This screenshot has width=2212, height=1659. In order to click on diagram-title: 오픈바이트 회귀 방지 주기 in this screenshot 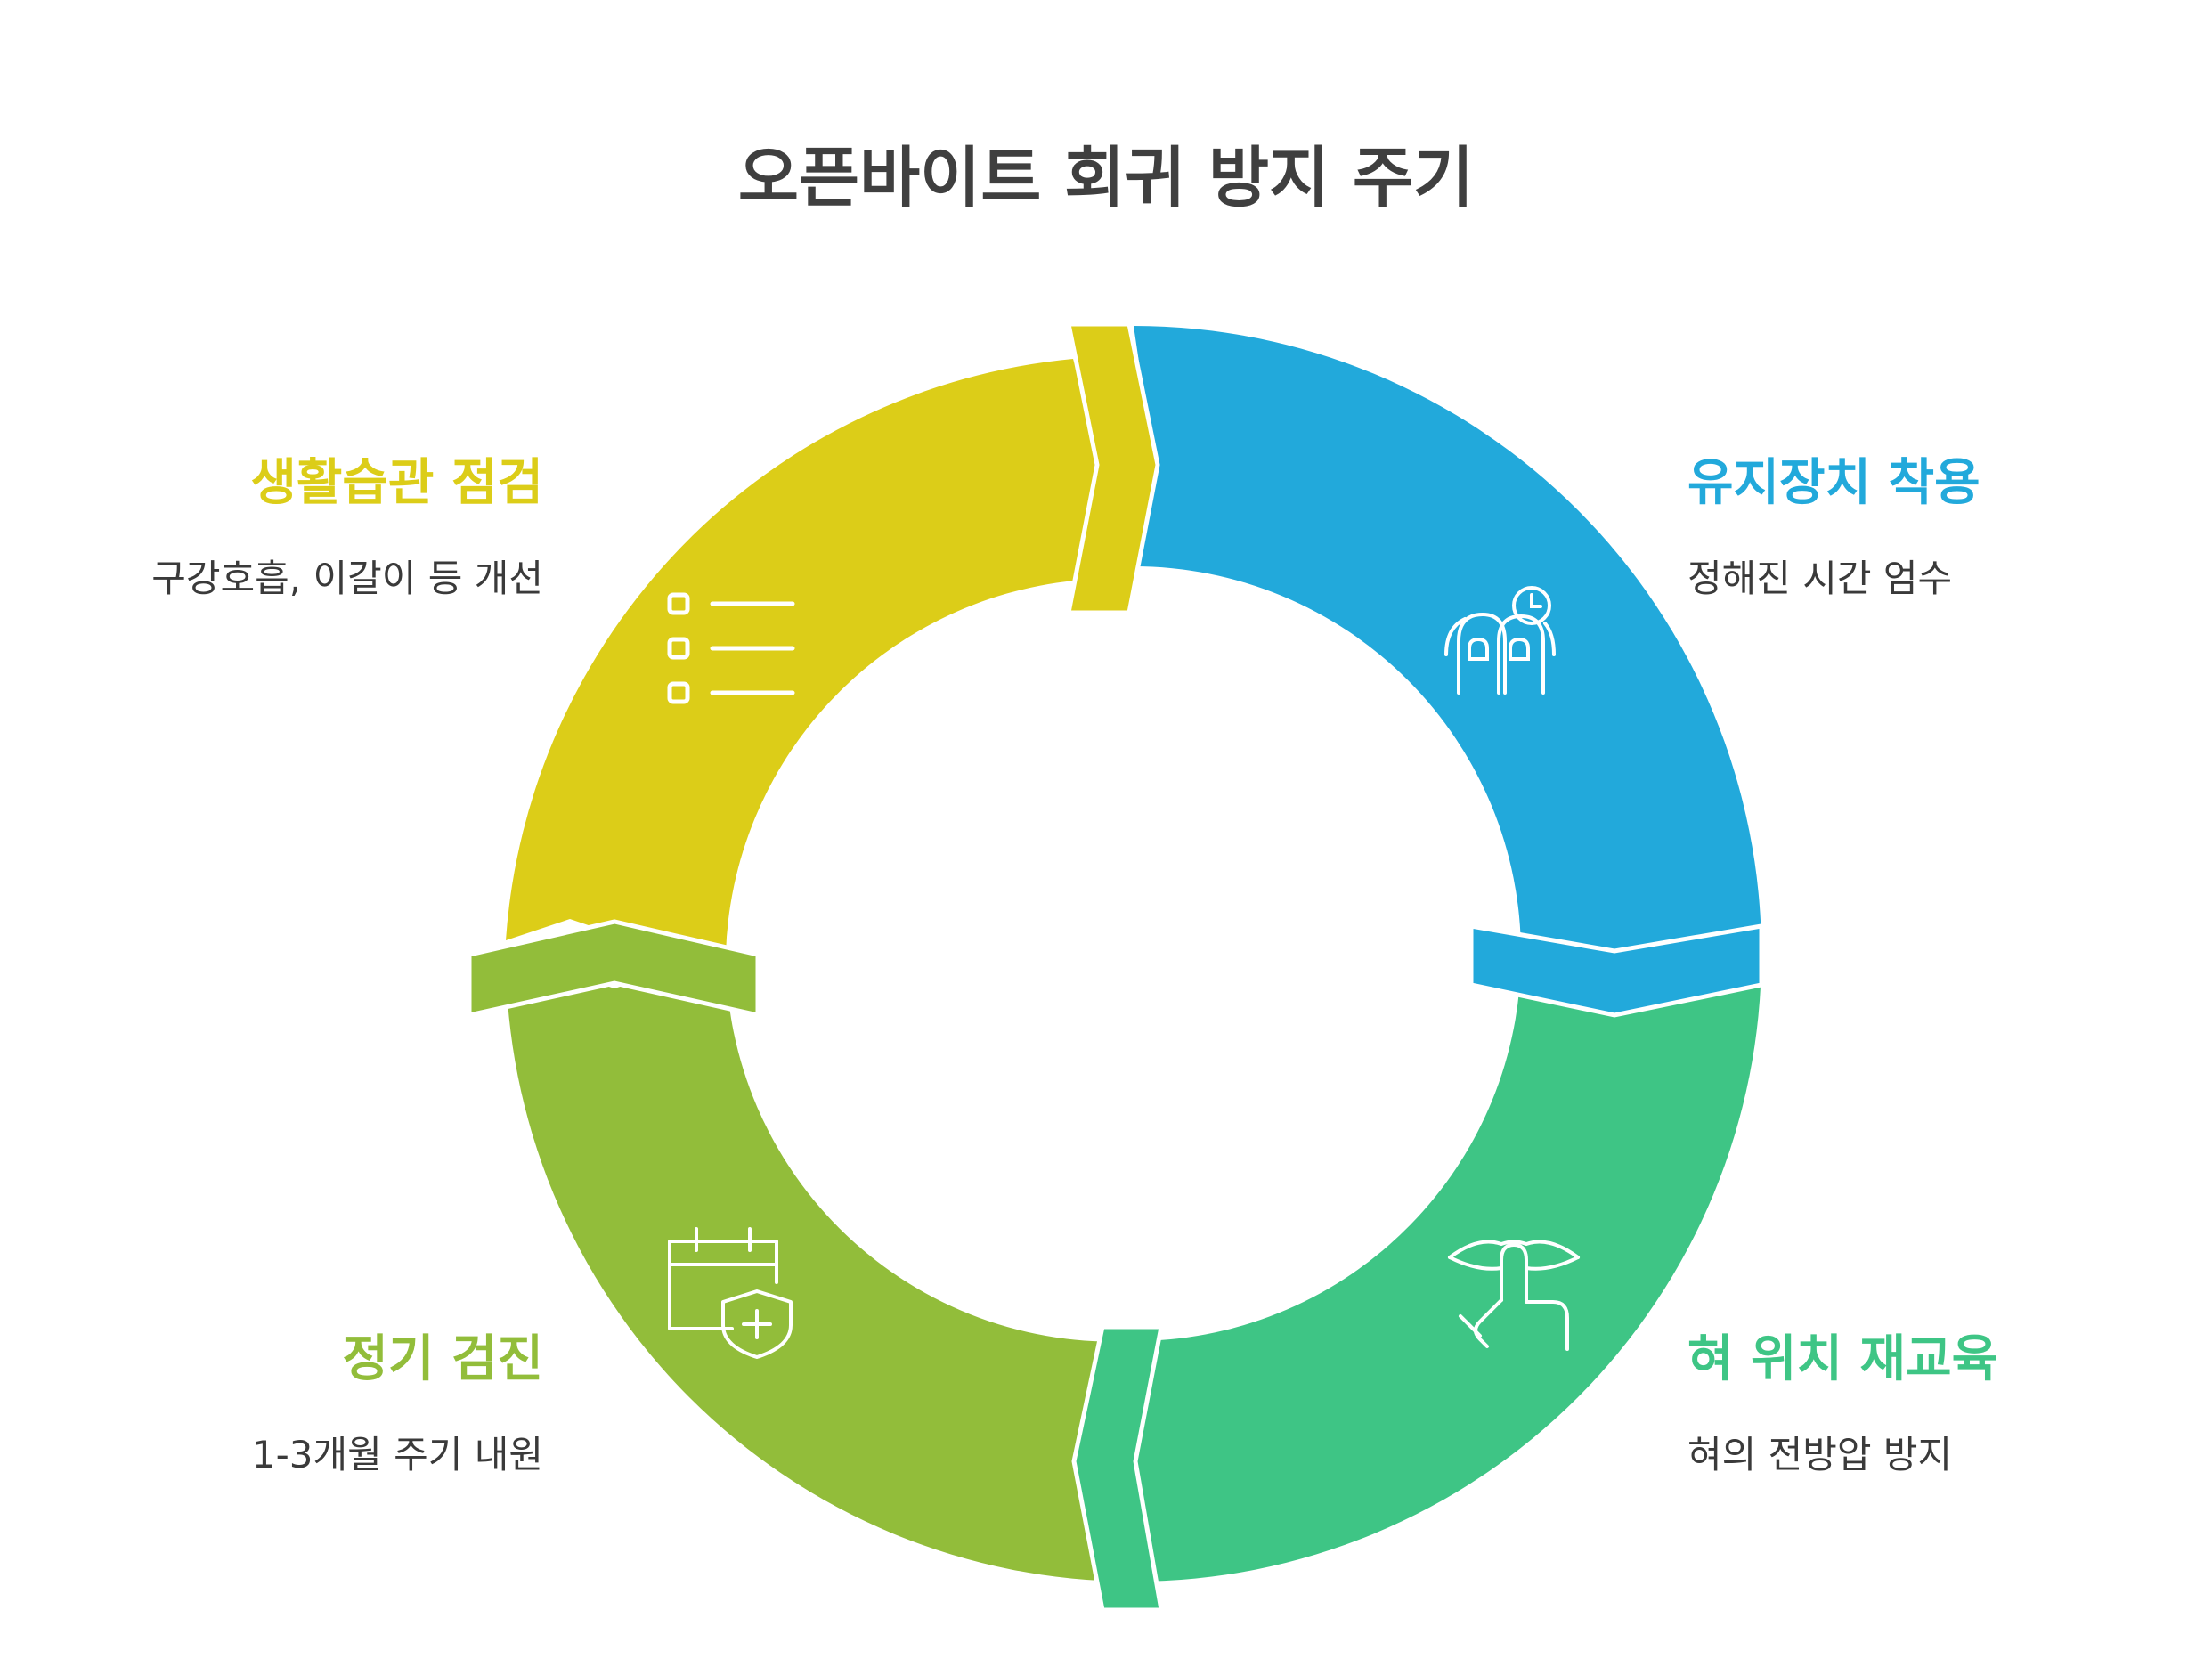, I will do `click(1106, 178)`.